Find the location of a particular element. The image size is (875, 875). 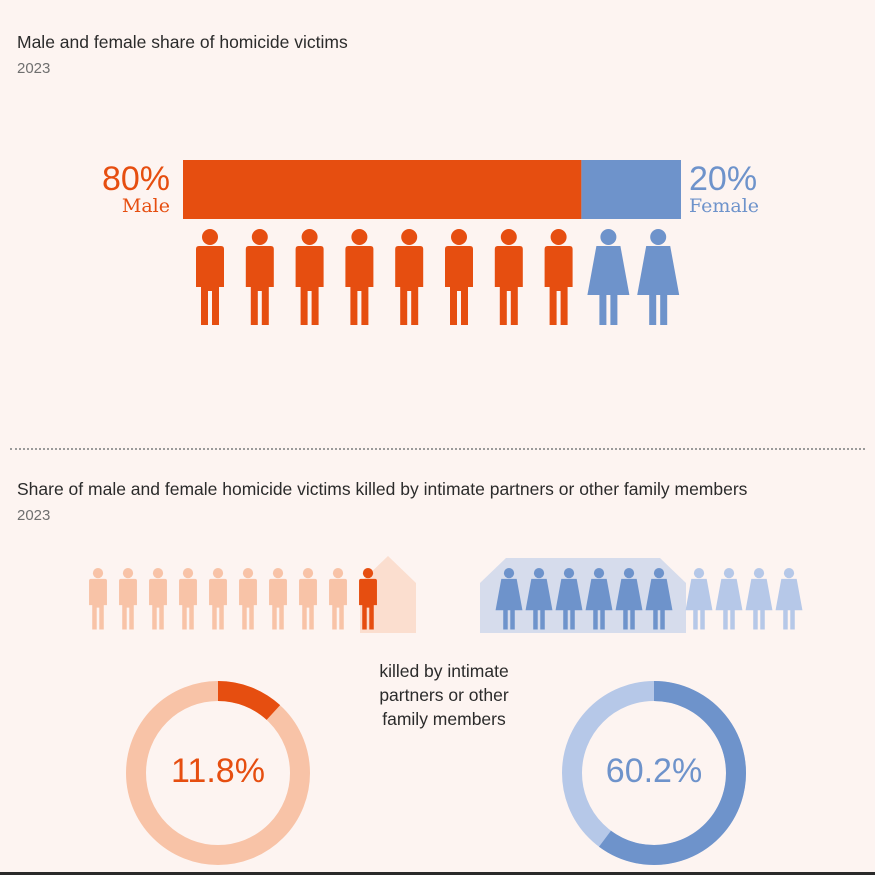

male-donut-arc is located at coordinates (249, 701).